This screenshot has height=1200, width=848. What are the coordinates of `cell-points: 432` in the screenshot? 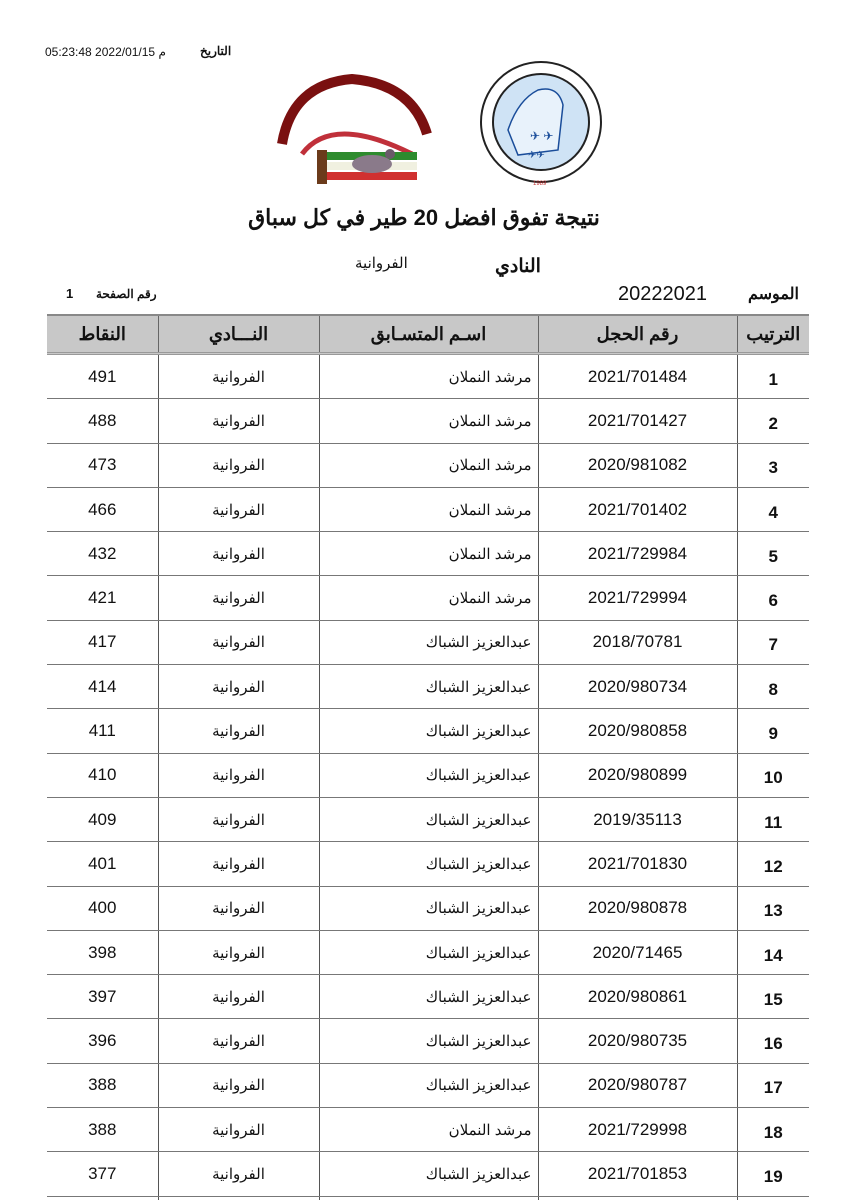 It's located at (102, 554).